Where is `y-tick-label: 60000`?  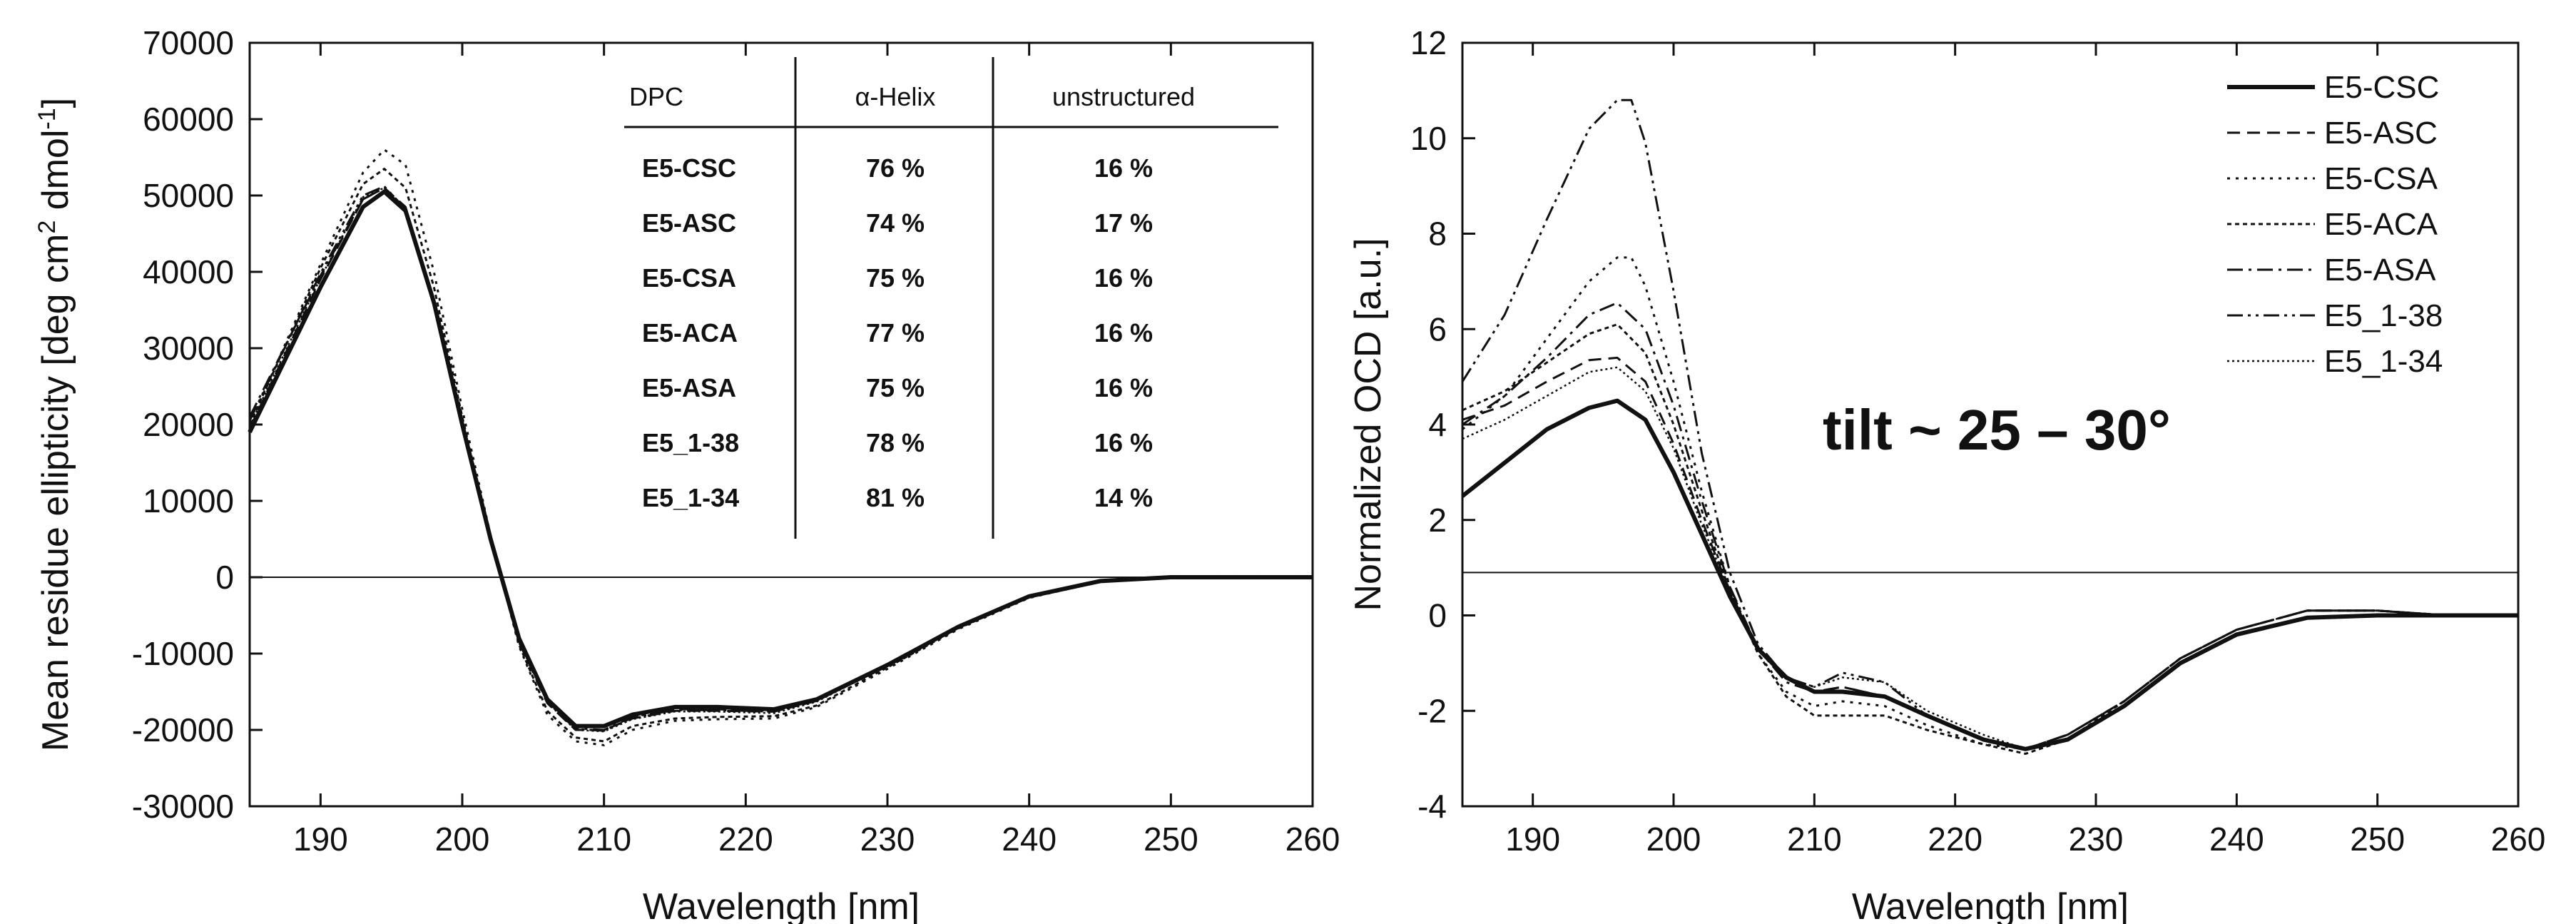
y-tick-label: 60000 is located at coordinates (188, 120).